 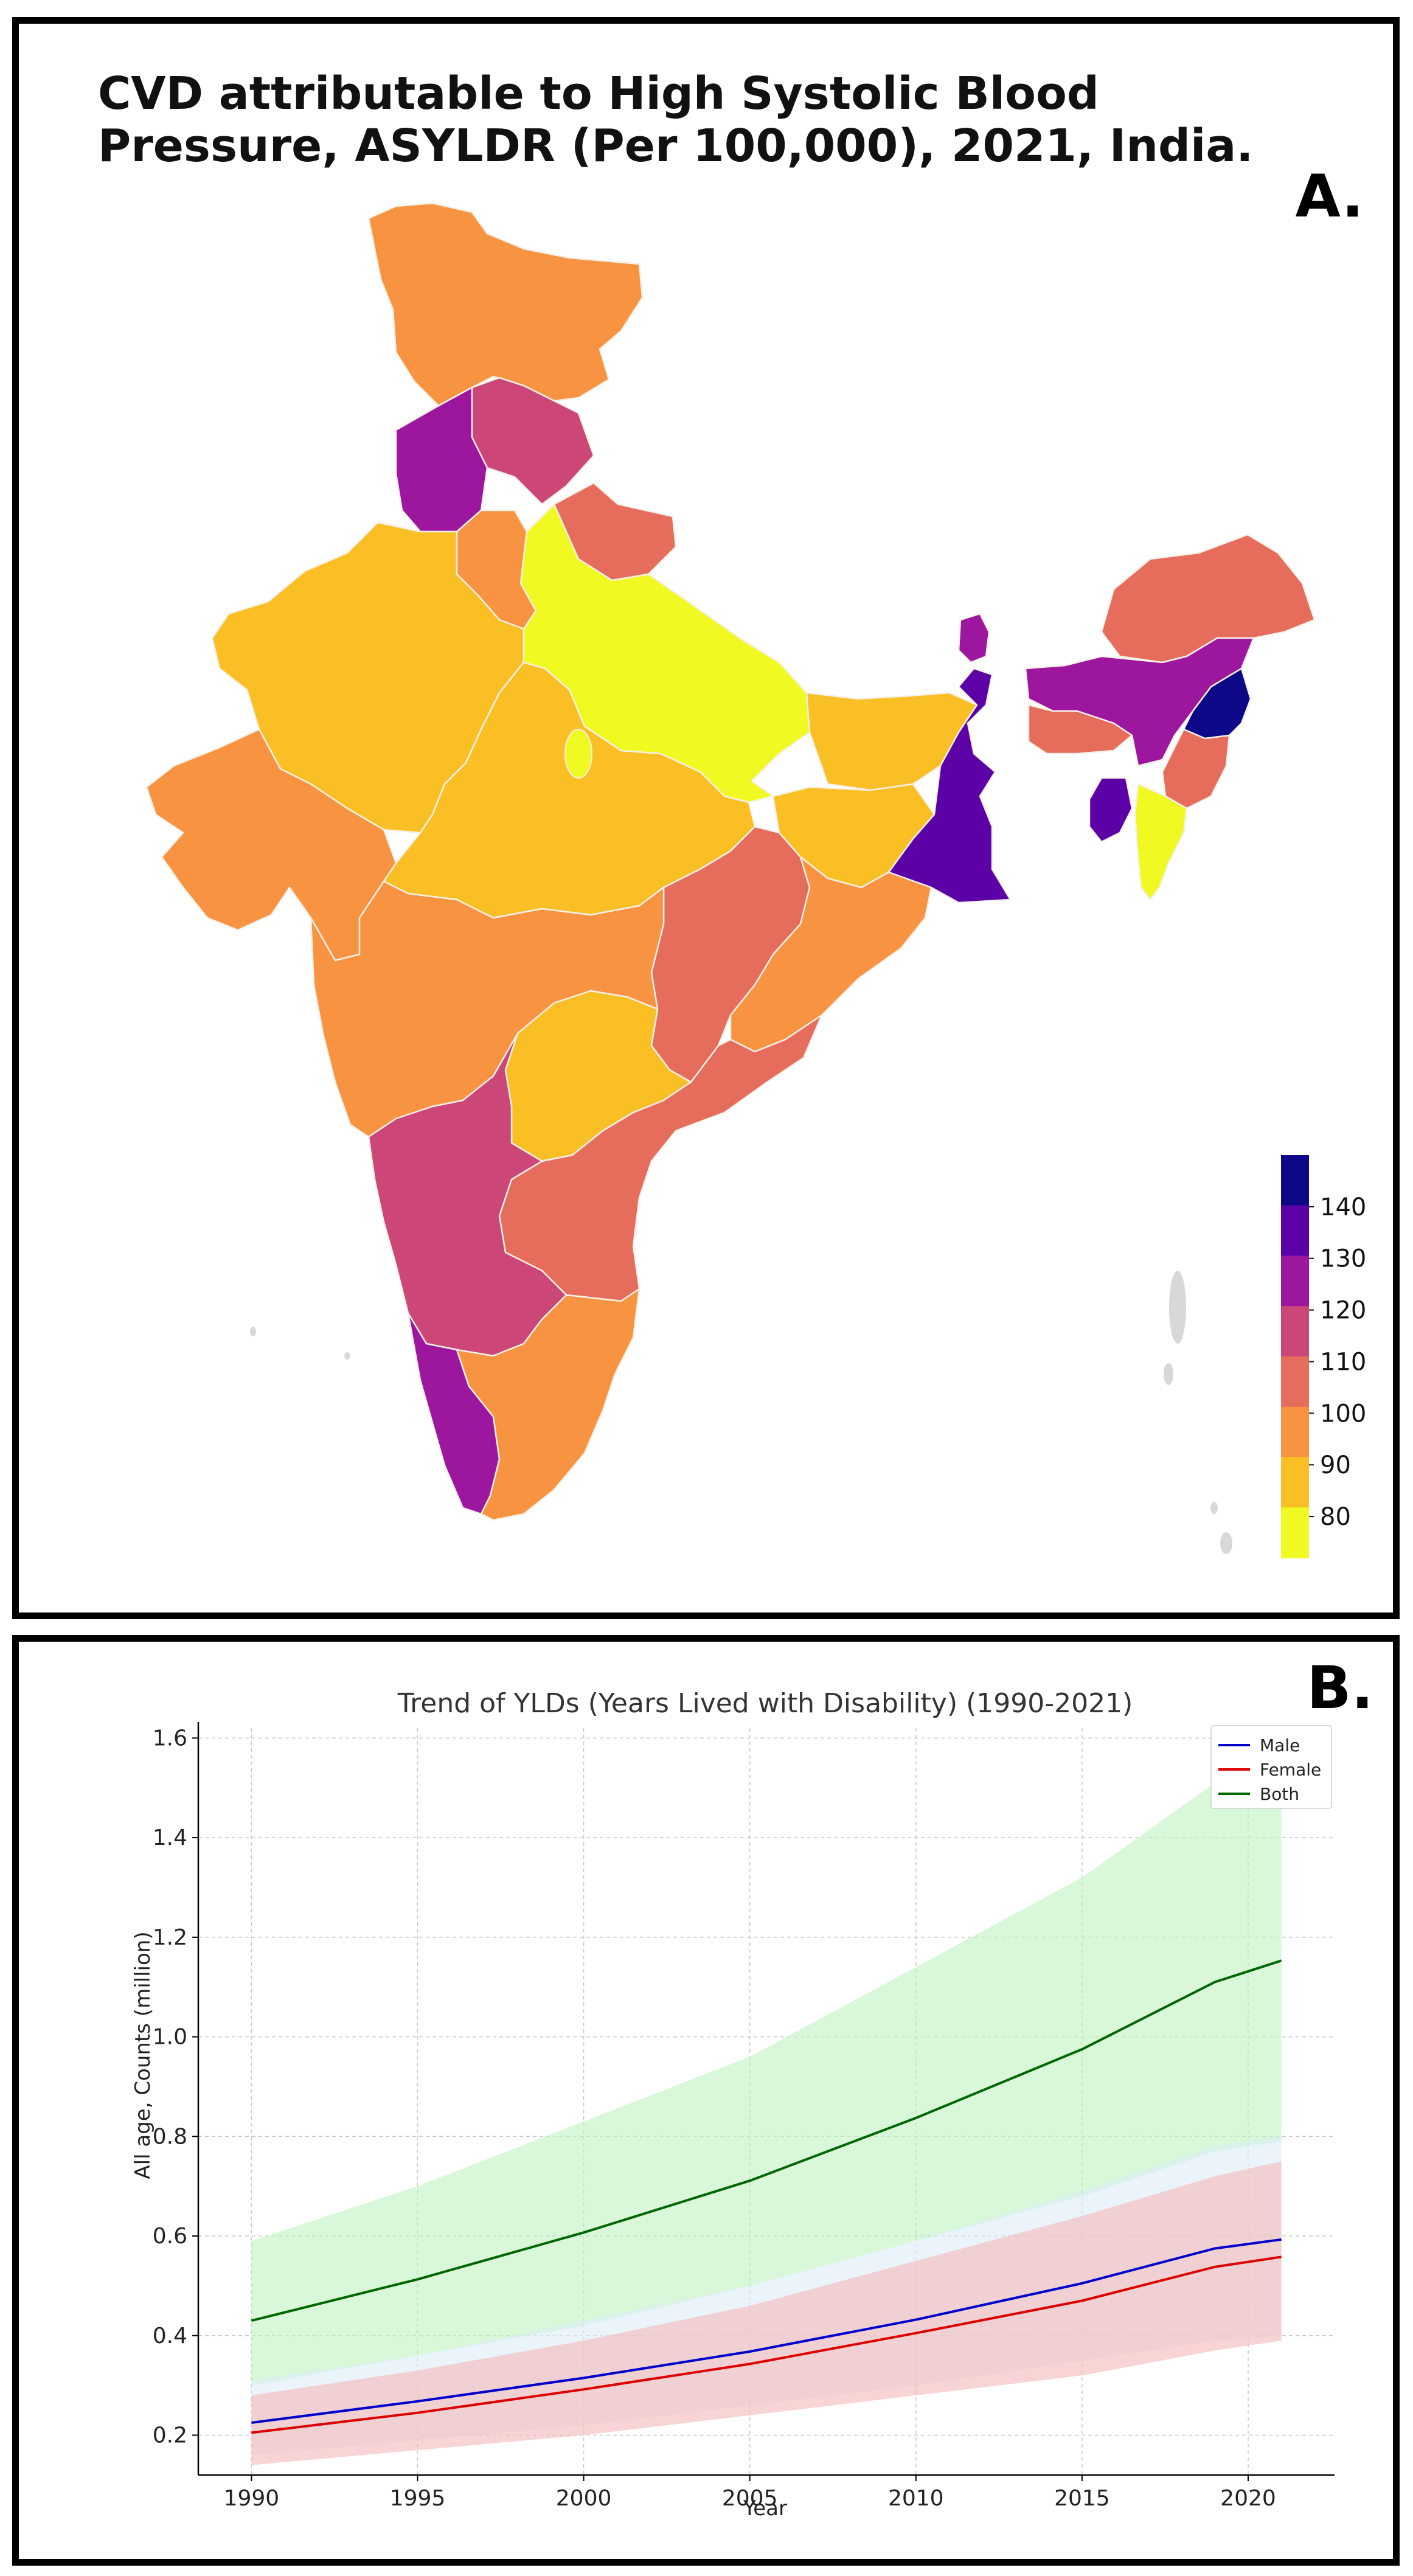 What do you see at coordinates (170, 2037) in the screenshot?
I see `y-tick-label: 1.0` at bounding box center [170, 2037].